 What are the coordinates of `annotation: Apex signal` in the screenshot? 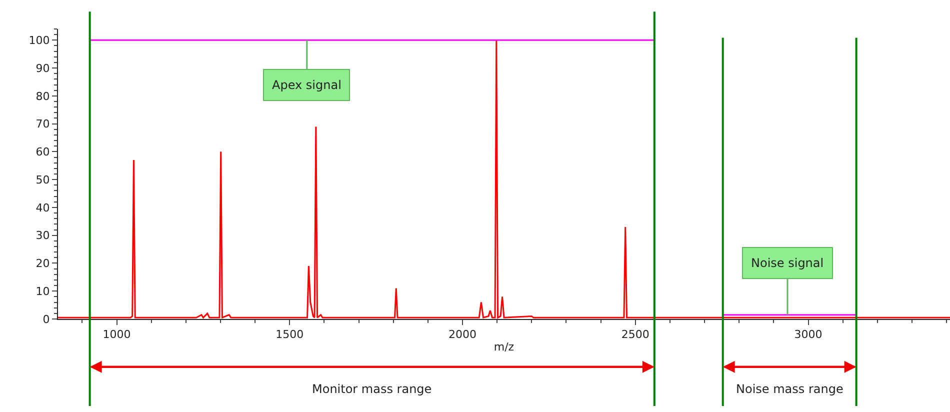 It's located at (307, 85).